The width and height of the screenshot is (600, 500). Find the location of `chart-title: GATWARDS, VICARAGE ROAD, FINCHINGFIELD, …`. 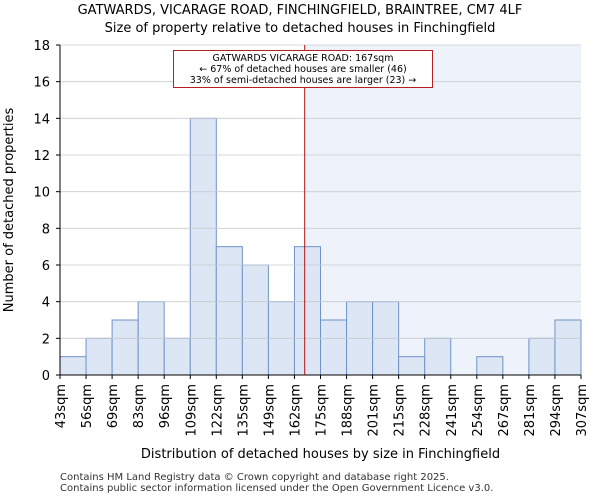

chart-title: GATWARDS, VICARAGE ROAD, FINCHINGFIELD, … is located at coordinates (300, 20).